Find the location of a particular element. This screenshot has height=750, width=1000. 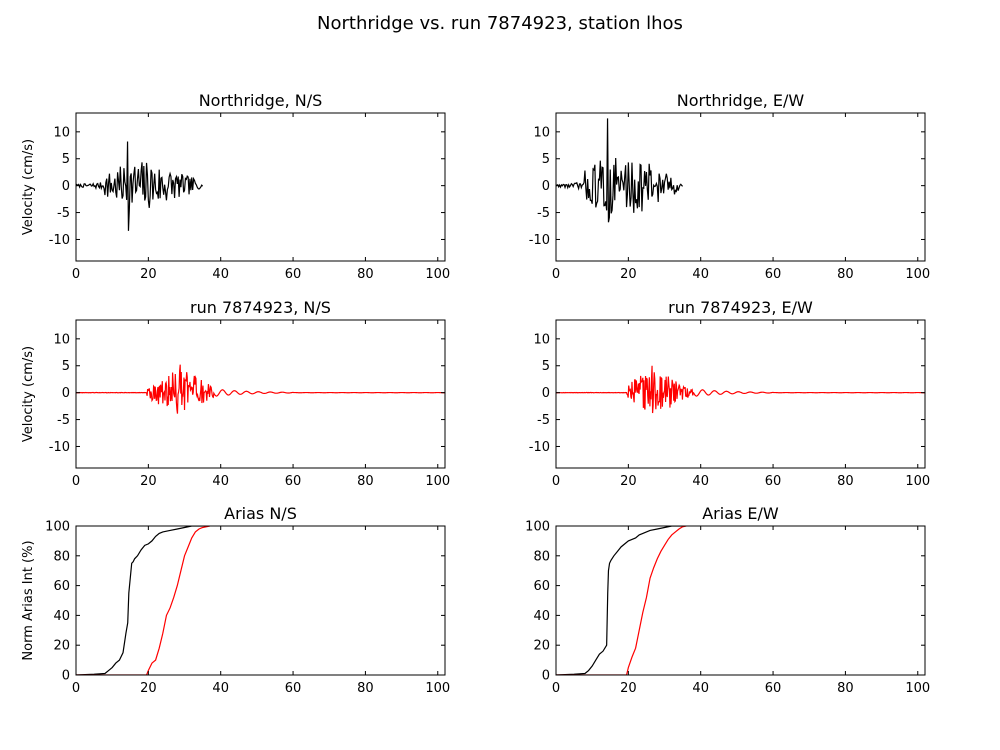

ns-vel-sim-title: run 7874923, N/S is located at coordinates (260, 307).